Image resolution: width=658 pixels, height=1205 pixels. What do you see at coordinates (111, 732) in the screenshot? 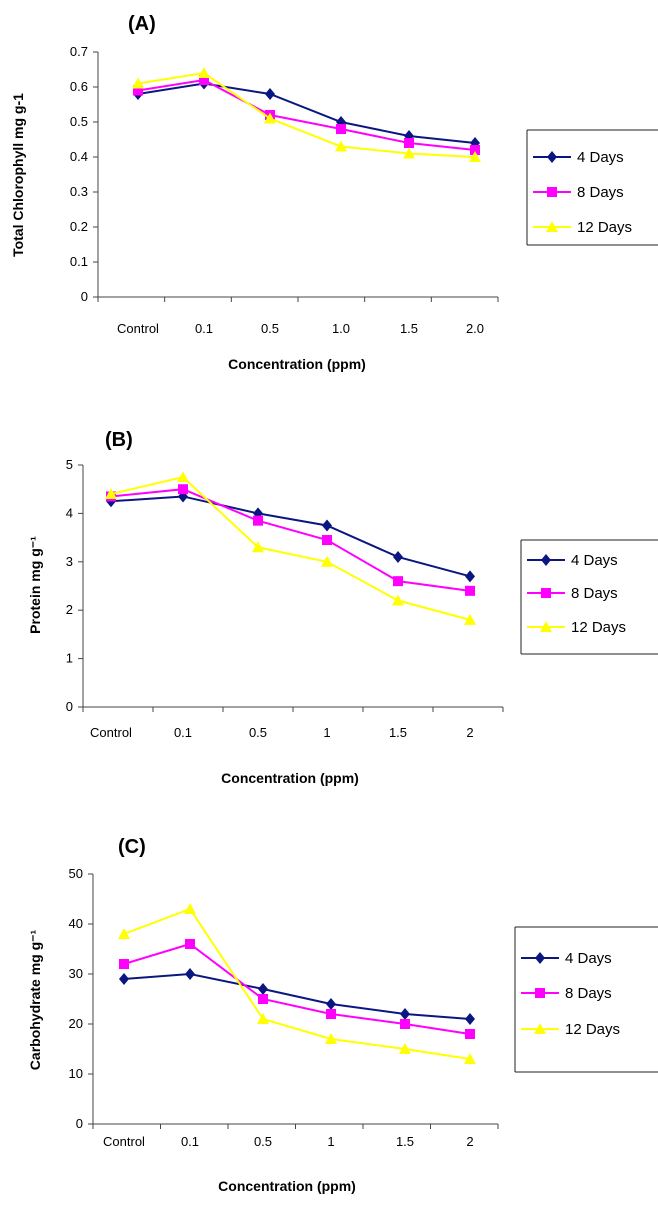
I see `chart-b-x-tick-label: Control` at bounding box center [111, 732].